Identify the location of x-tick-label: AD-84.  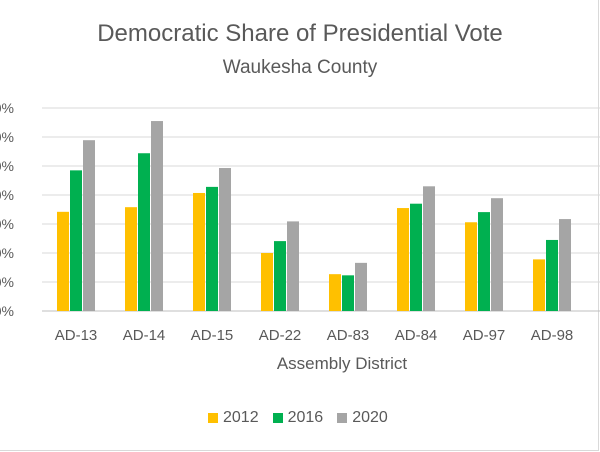
(416, 335).